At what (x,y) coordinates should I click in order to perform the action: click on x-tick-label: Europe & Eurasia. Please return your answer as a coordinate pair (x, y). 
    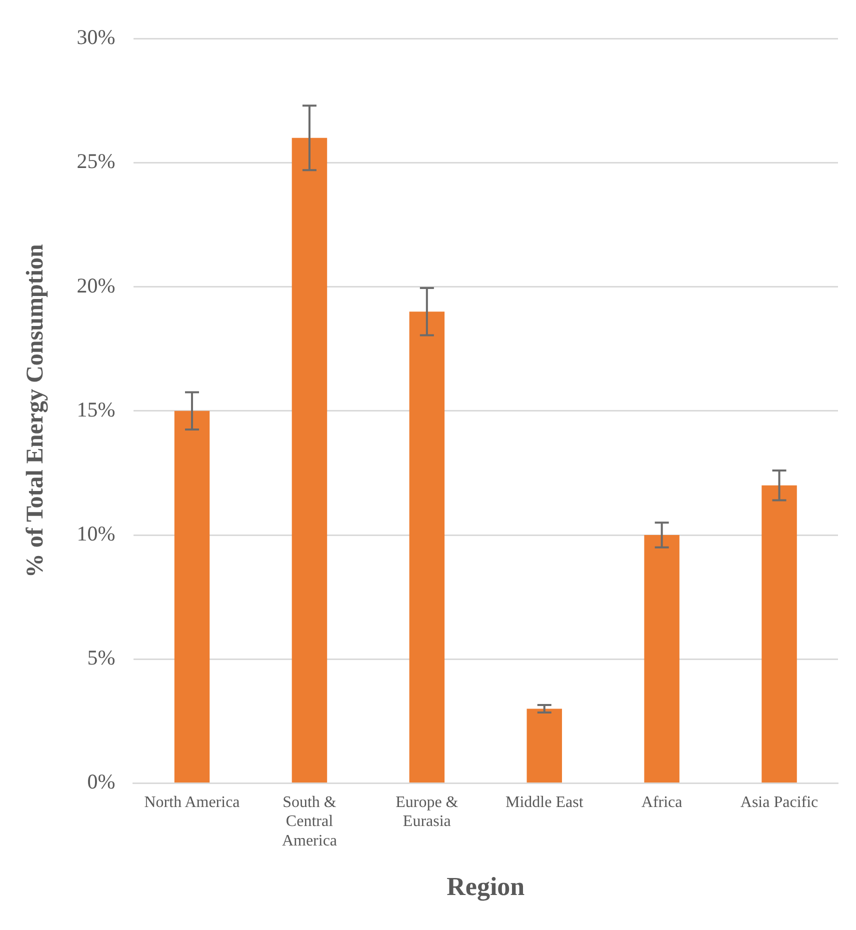
    Looking at the image, I should click on (427, 812).